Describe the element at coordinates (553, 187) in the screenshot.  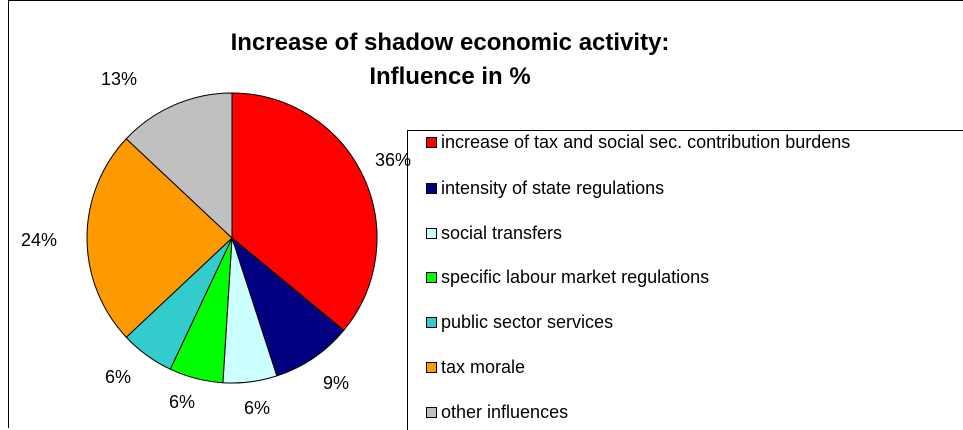
I see `legend-label: intensity of state regulations` at that location.